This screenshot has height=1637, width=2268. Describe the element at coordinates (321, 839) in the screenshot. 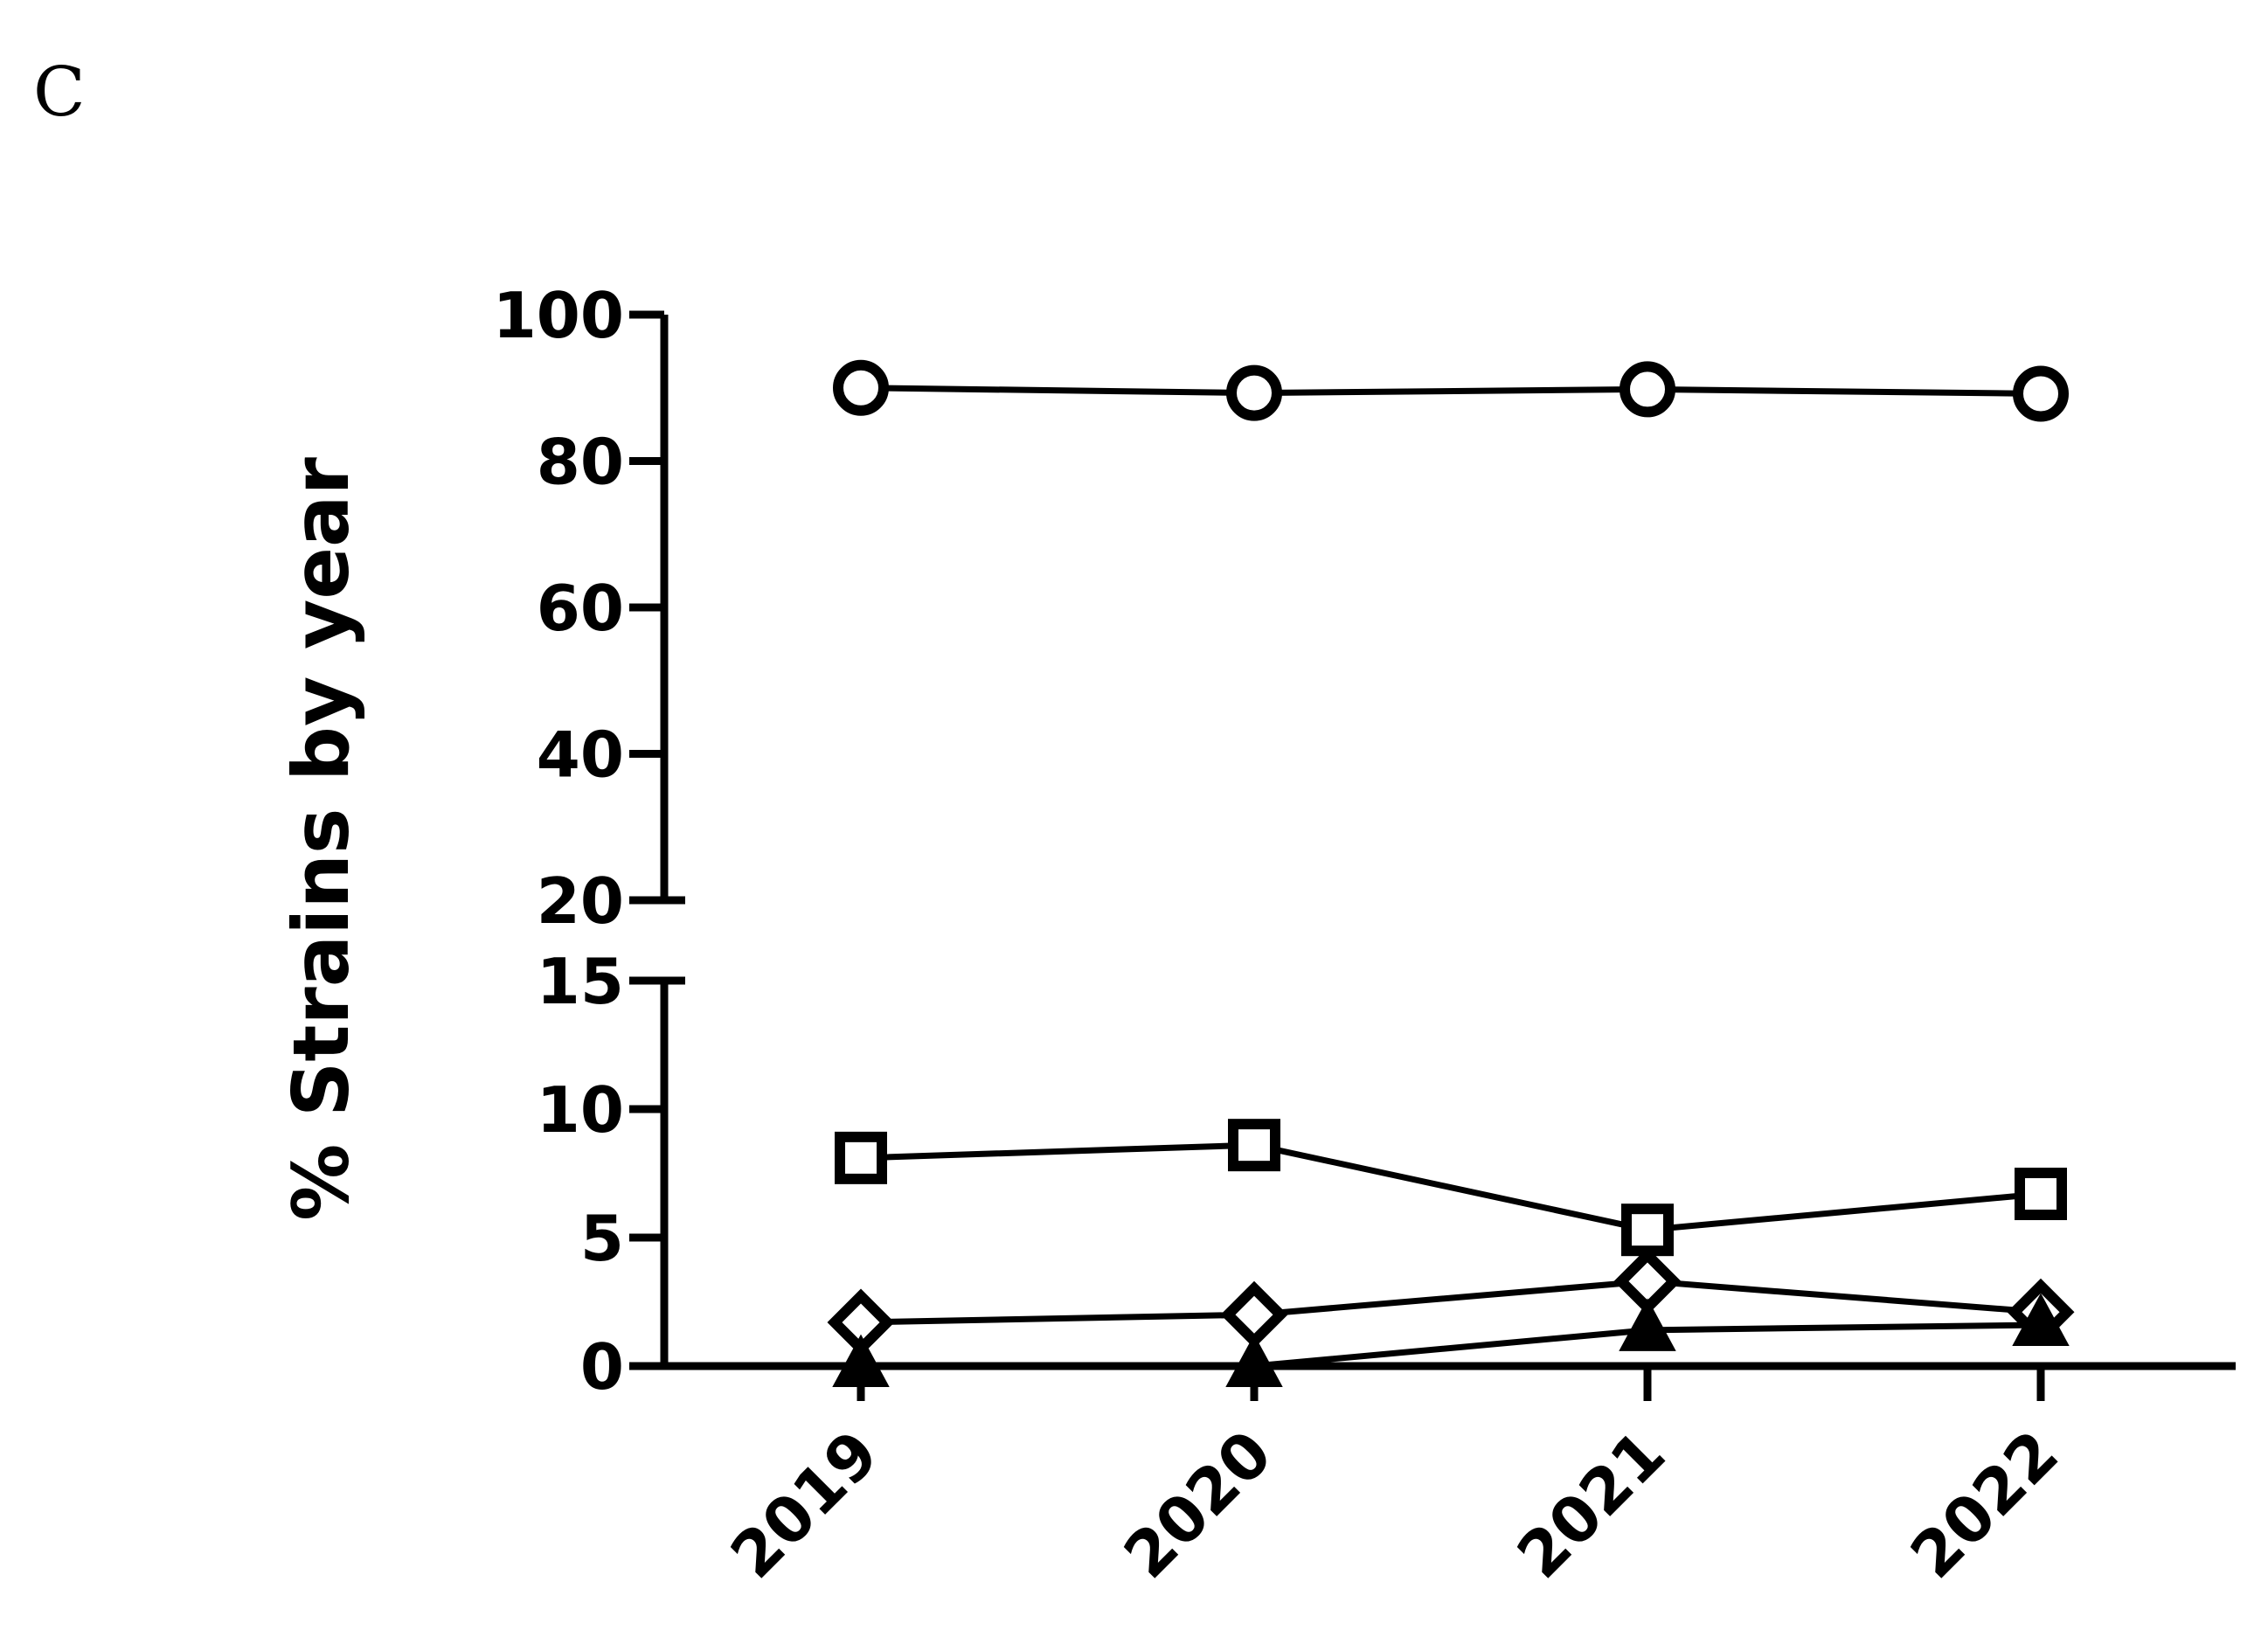

I see `y-axis-title: % Strains by year` at that location.